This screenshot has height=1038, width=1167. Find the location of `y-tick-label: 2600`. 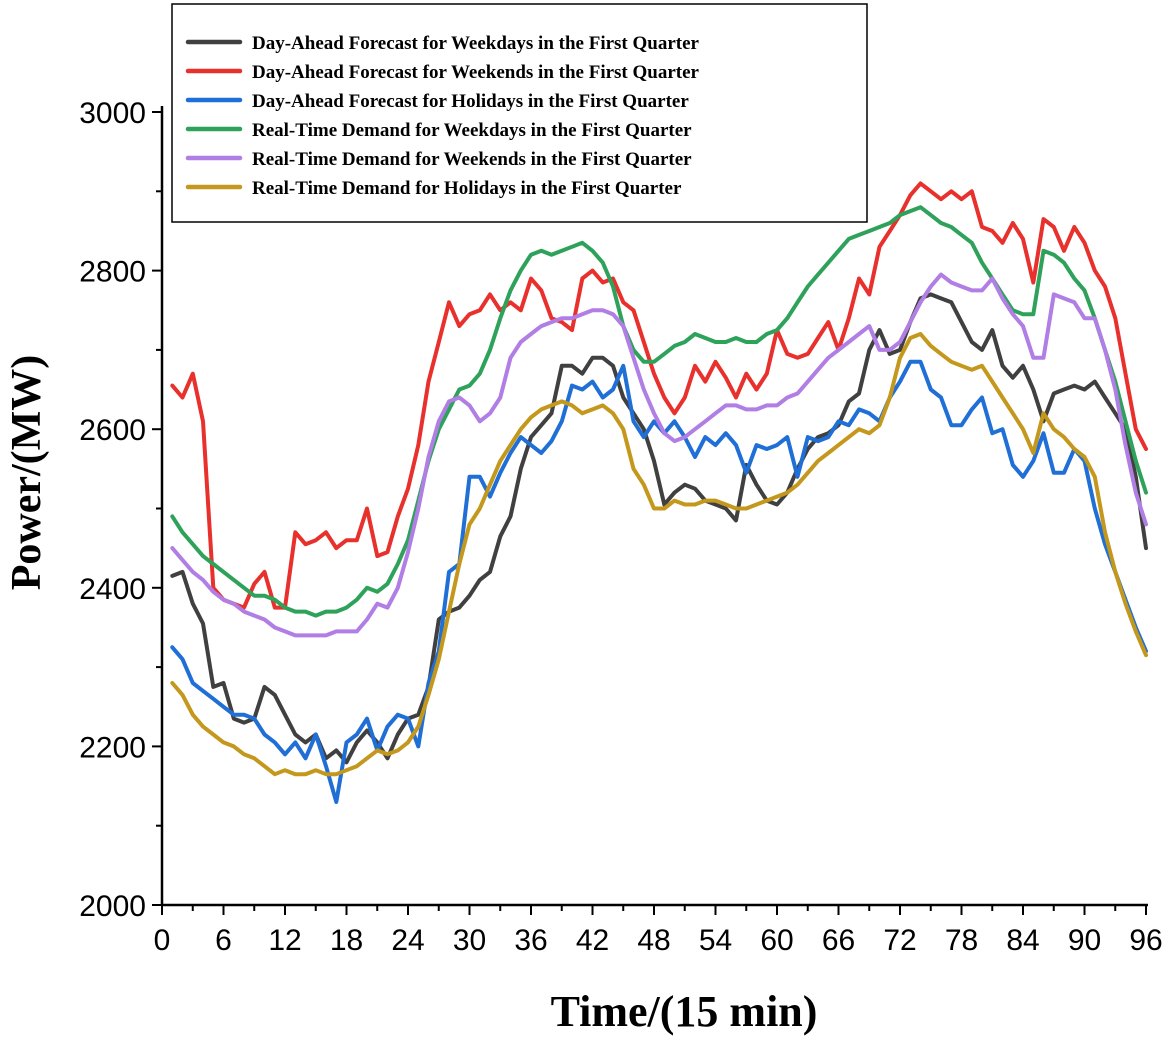

y-tick-label: 2600 is located at coordinates (112, 430).